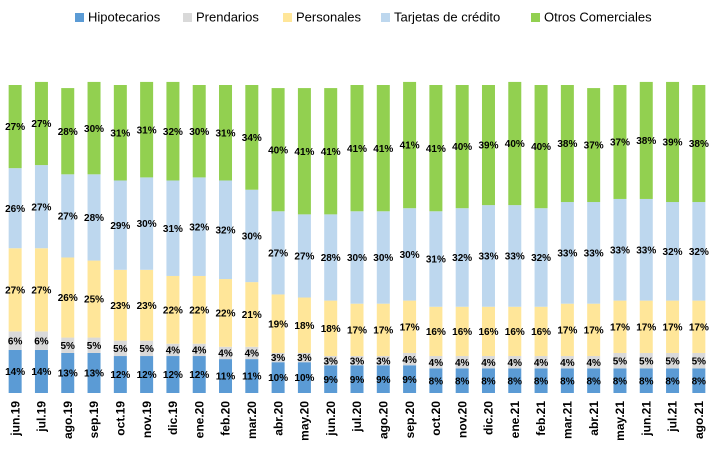  I want to click on data-label: 26%, so click(15, 209).